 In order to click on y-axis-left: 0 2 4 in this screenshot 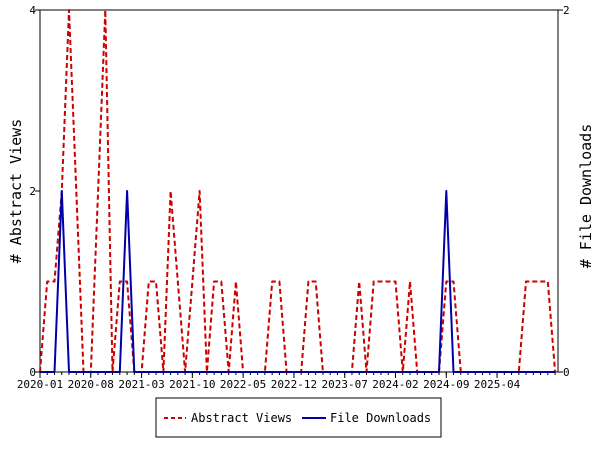, I will do `click(34, 191)`.